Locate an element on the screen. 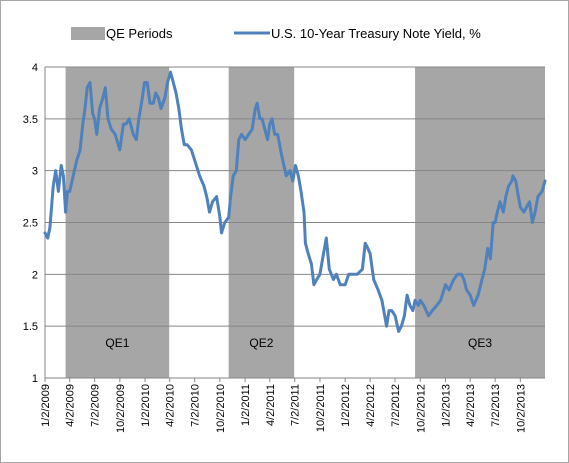  x-tick-label-1-2-2010: 1/2/2010 is located at coordinates (146, 405).